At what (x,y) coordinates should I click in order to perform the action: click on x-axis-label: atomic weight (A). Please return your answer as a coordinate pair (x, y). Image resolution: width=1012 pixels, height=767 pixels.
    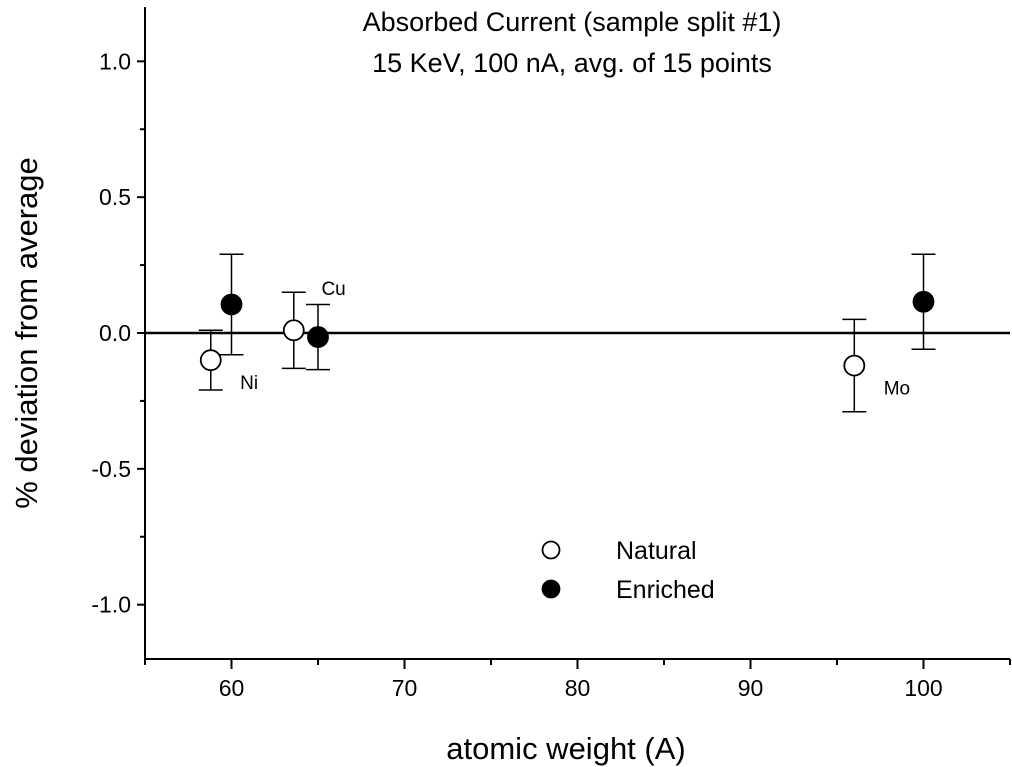
    Looking at the image, I should click on (565, 748).